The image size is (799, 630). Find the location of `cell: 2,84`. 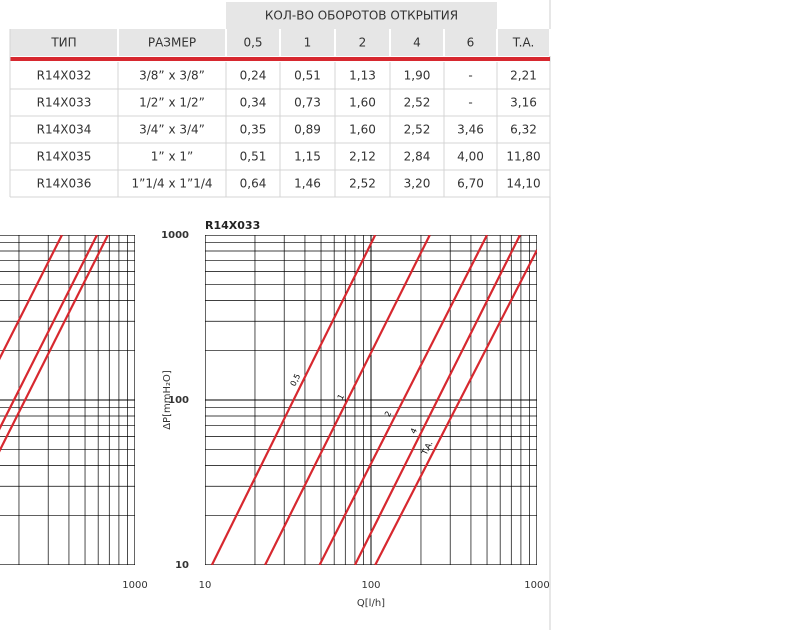

cell: 2,84 is located at coordinates (417, 157).